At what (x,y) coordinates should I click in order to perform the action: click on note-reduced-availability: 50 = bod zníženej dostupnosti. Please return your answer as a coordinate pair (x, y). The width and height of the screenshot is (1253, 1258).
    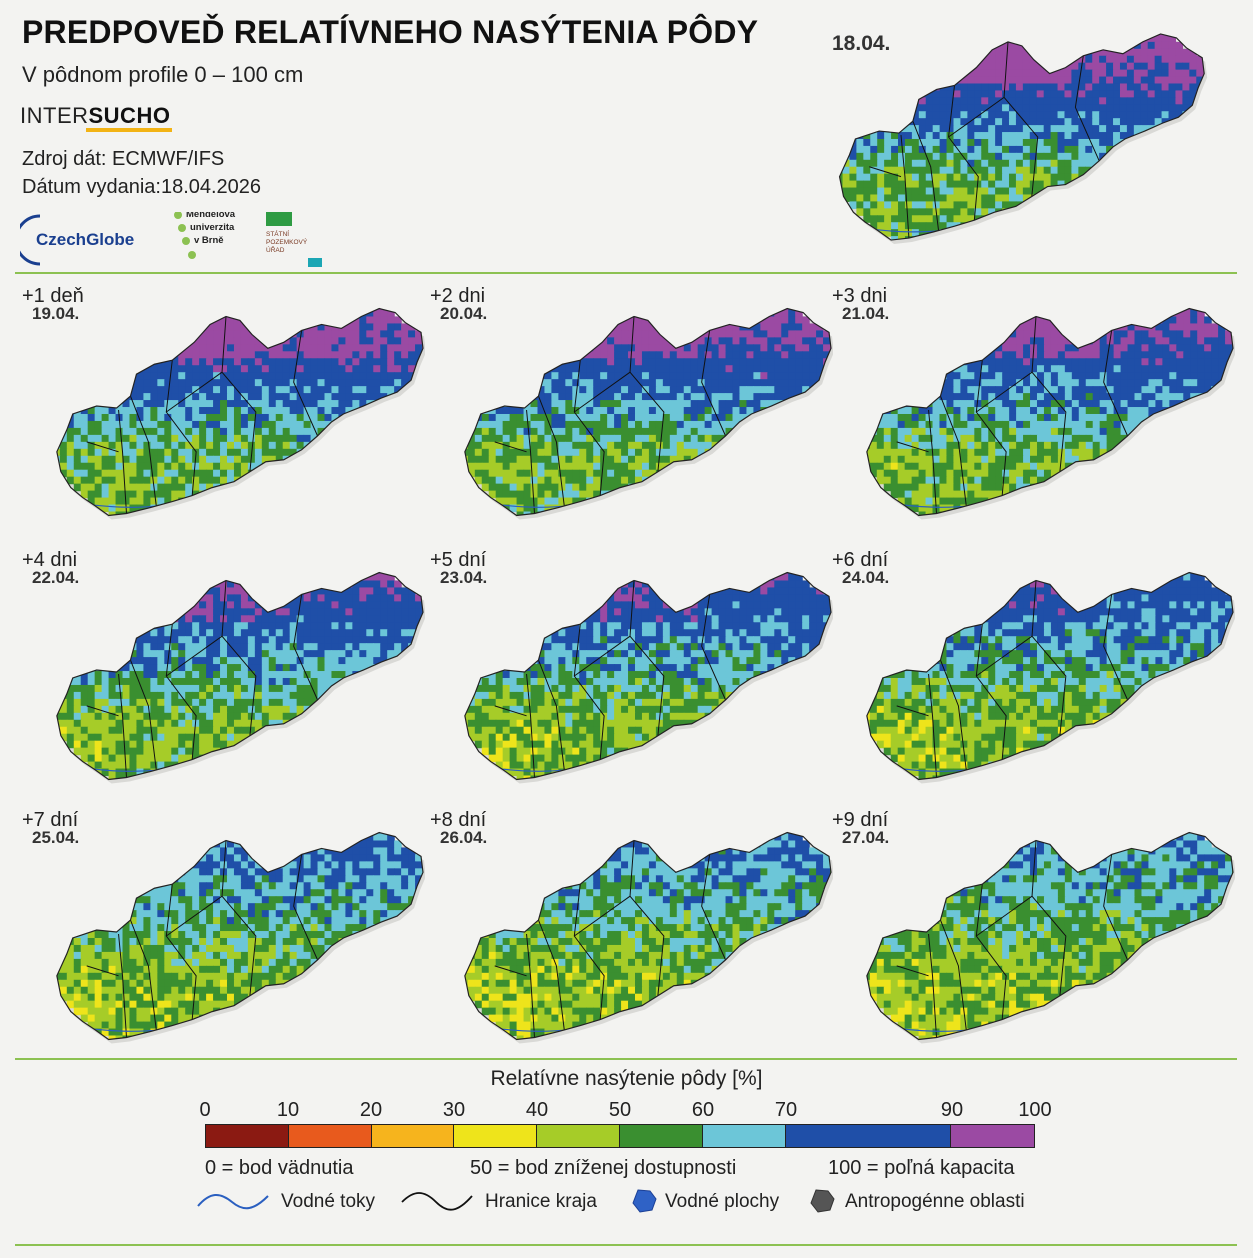
    Looking at the image, I should click on (603, 1168).